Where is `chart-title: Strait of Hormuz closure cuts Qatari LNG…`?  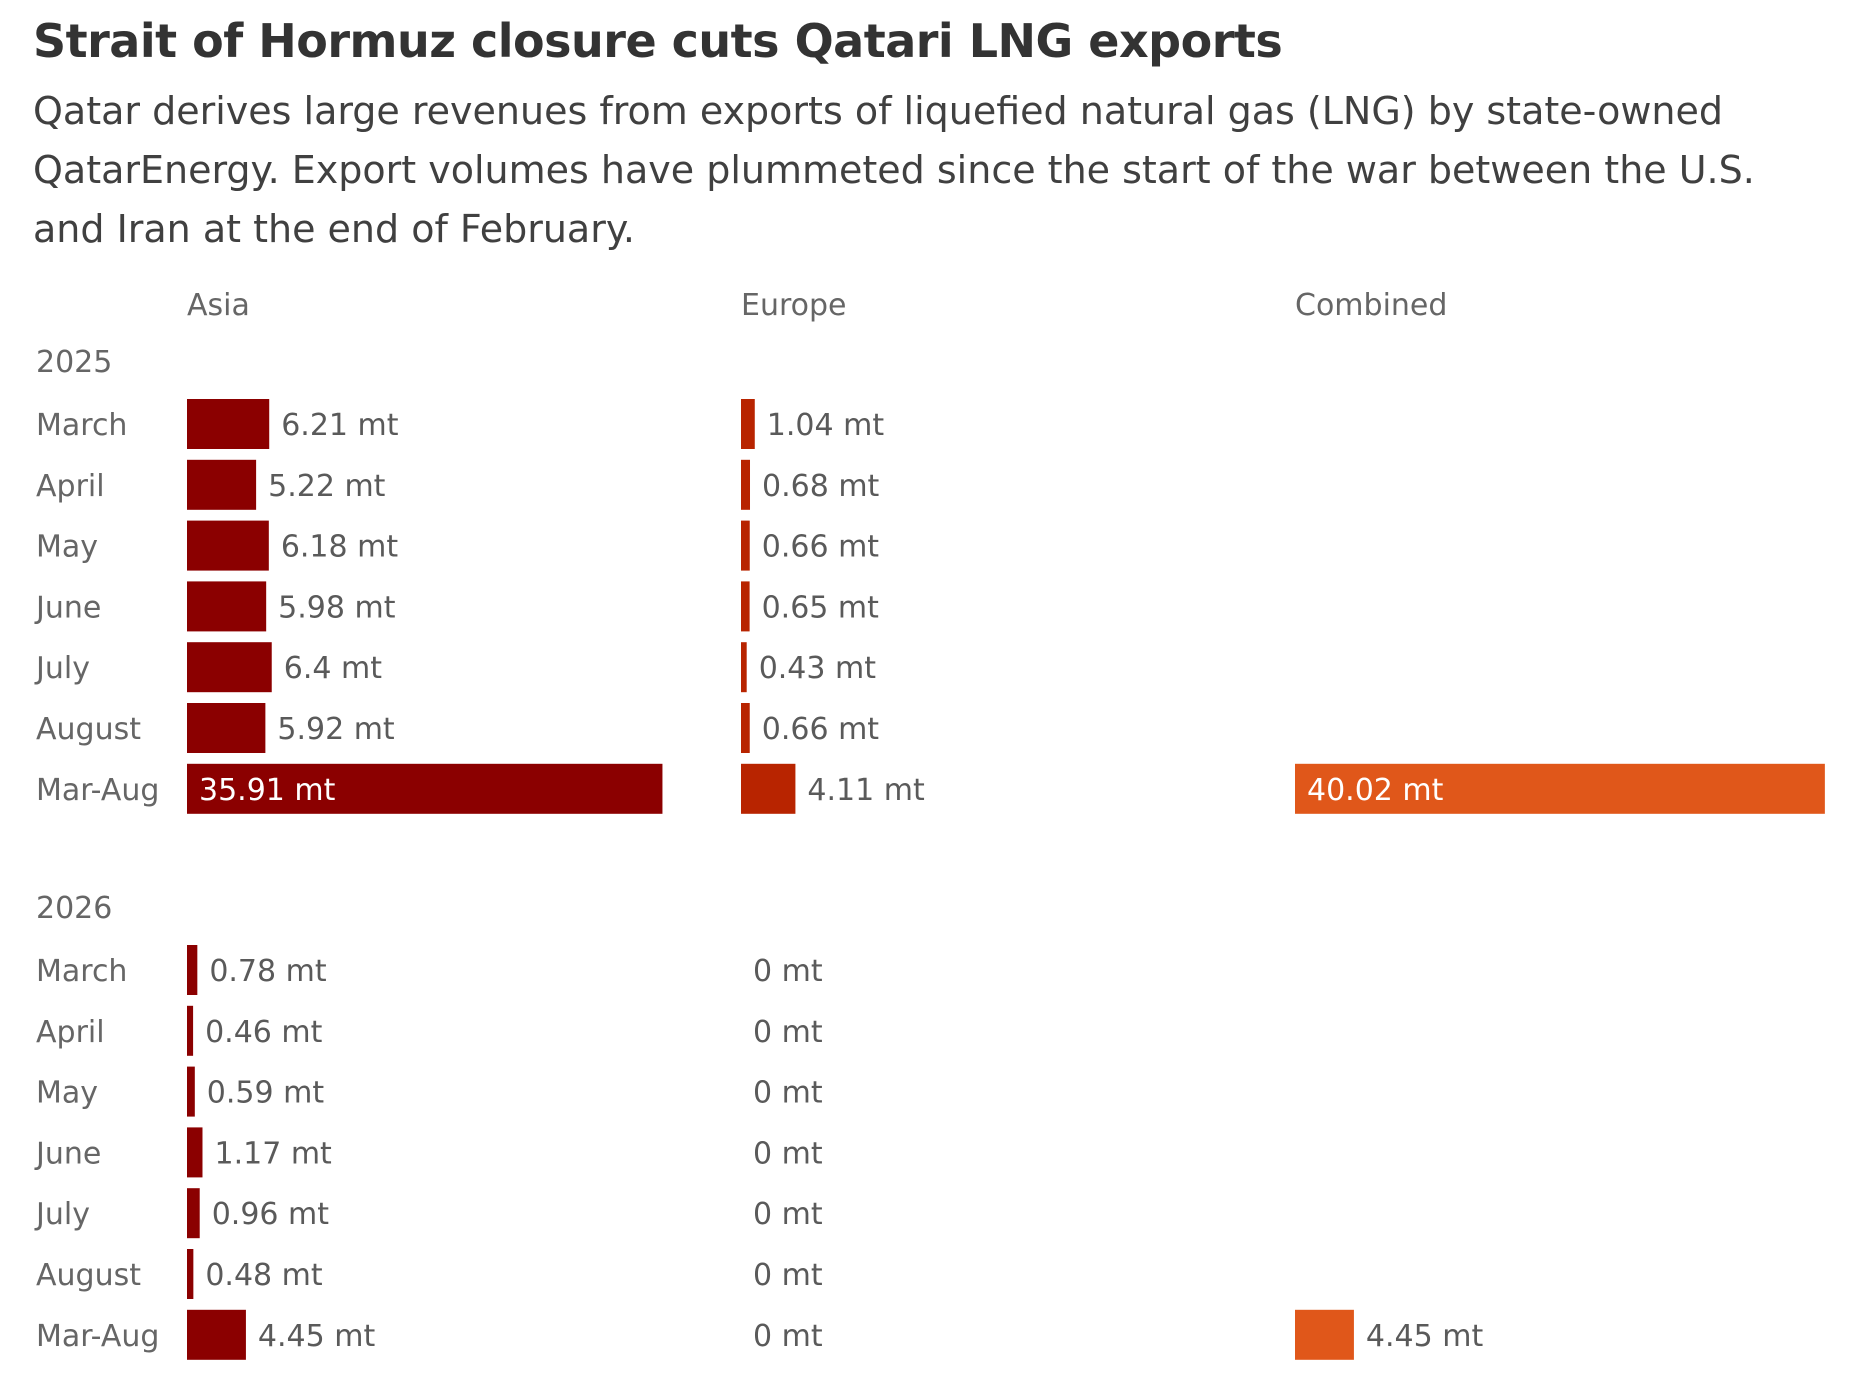
chart-title: Strait of Hormuz closure cuts Qatari LNG… is located at coordinates (658, 41).